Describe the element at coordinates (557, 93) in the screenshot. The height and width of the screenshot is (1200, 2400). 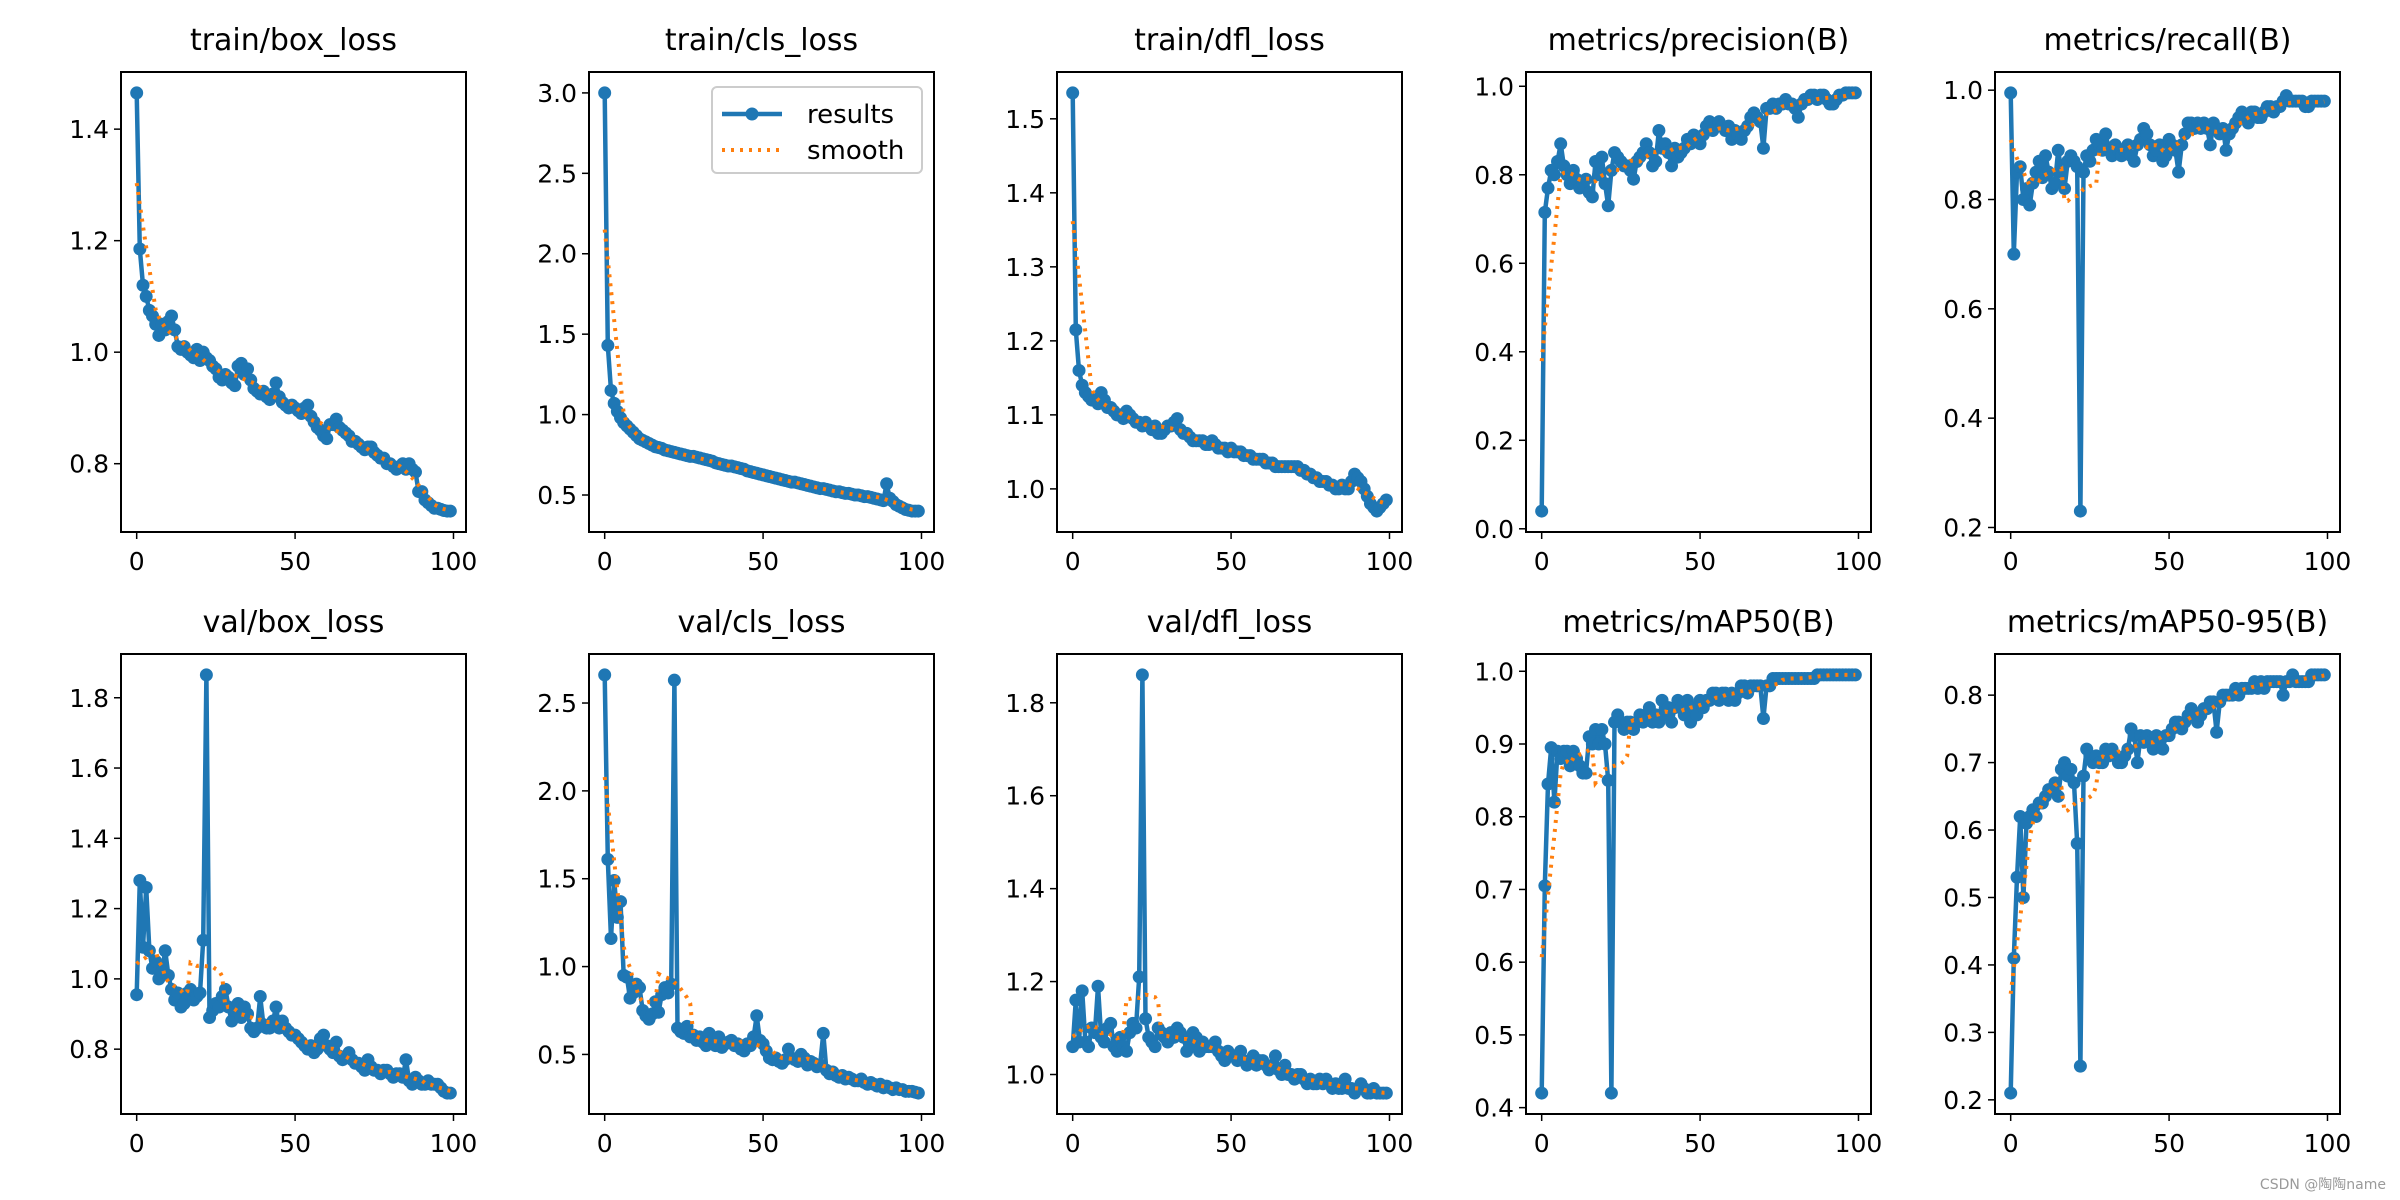
I see `y-tick-label: 3.0` at that location.